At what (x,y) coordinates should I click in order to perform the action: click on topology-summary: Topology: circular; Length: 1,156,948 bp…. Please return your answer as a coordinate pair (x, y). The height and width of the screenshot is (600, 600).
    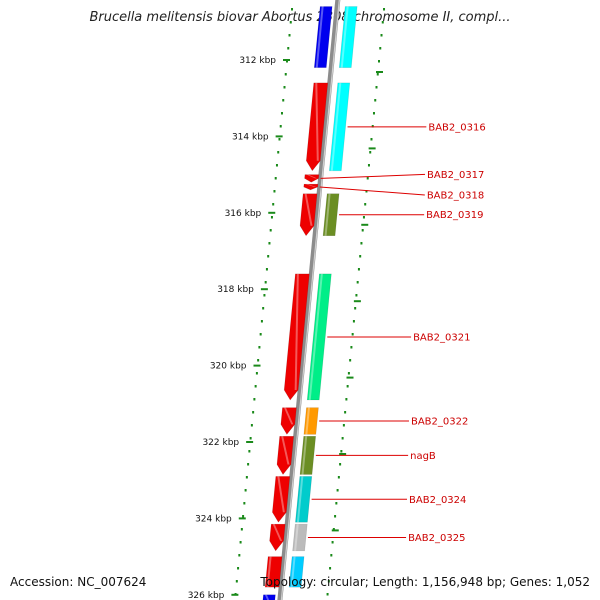
    Looking at the image, I should click on (425, 582).